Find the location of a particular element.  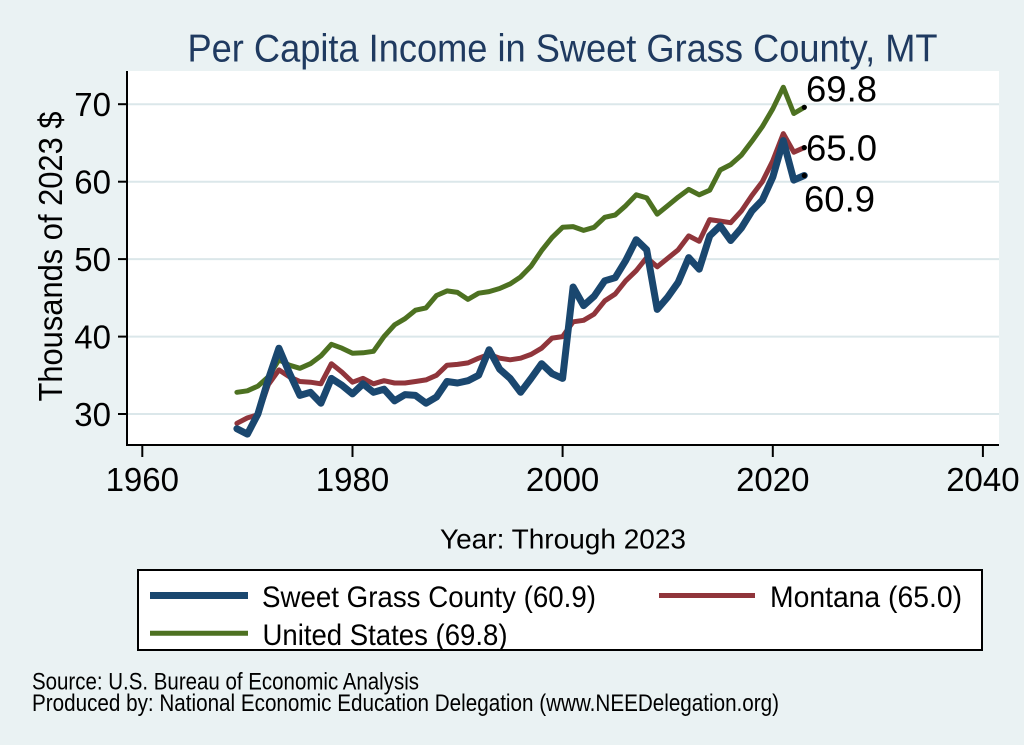

svg-text: Montana (65.0) is located at coordinates (866, 597).